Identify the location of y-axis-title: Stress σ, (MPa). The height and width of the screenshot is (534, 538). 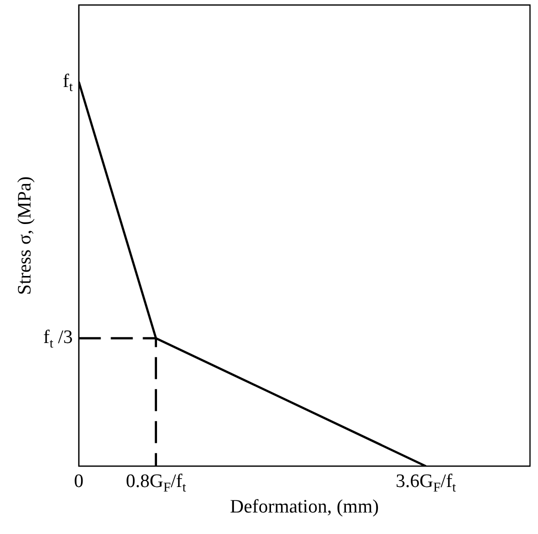
(25, 235).